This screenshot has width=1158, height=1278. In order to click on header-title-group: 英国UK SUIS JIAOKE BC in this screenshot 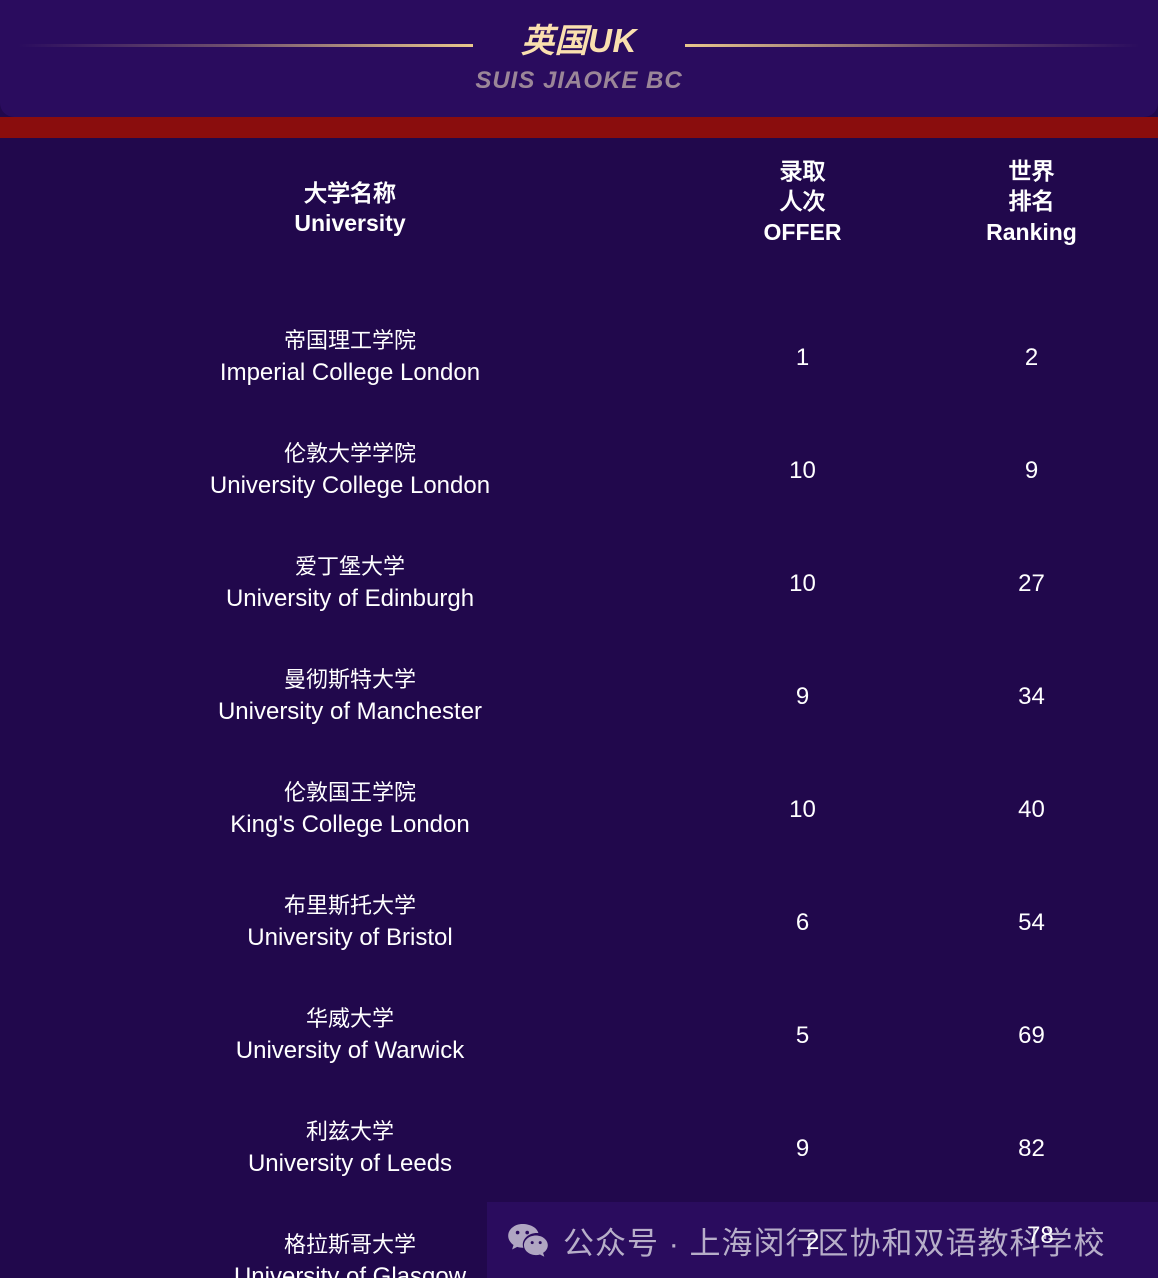, I will do `click(579, 58)`.